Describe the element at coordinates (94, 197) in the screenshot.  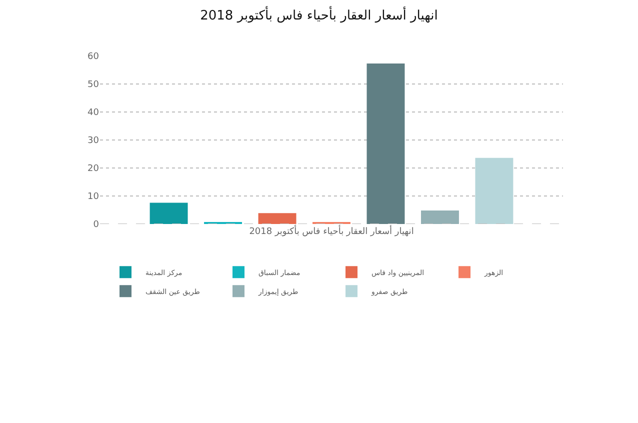
I see `y-tick-label: 10` at that location.